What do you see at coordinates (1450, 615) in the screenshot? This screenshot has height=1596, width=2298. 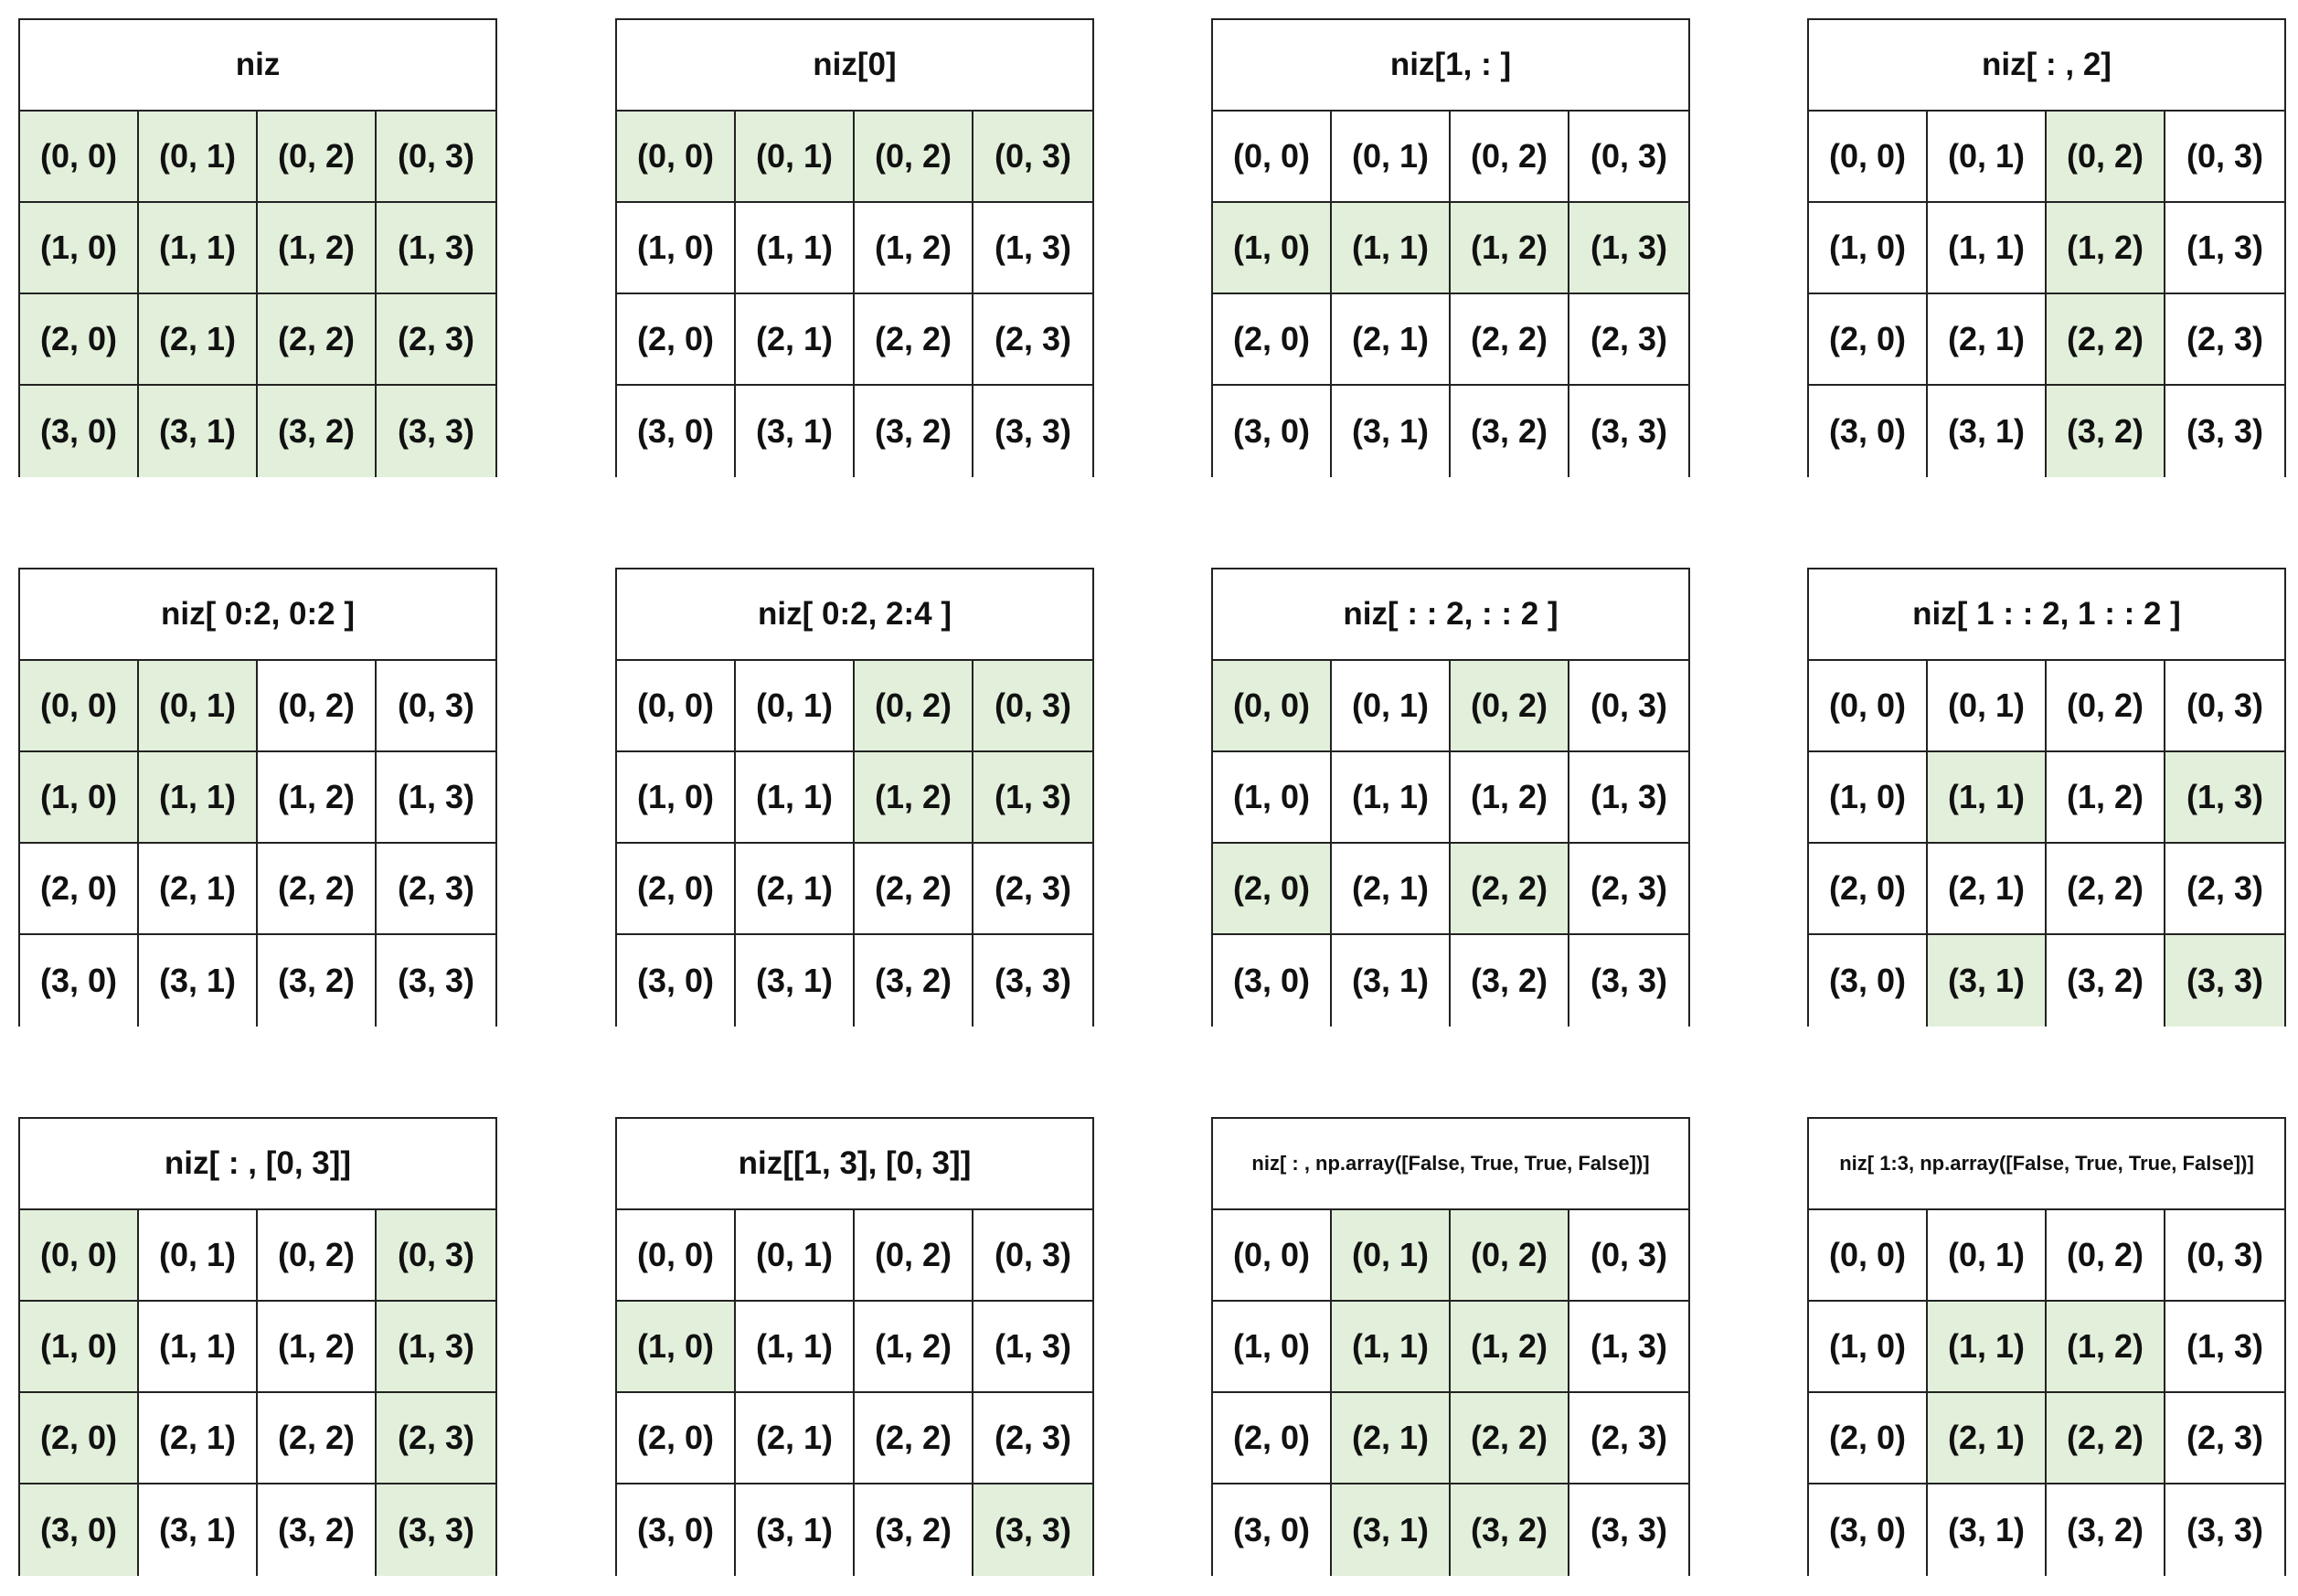 I see `panel-title: niz[ : : 2, : : 2 ]` at bounding box center [1450, 615].